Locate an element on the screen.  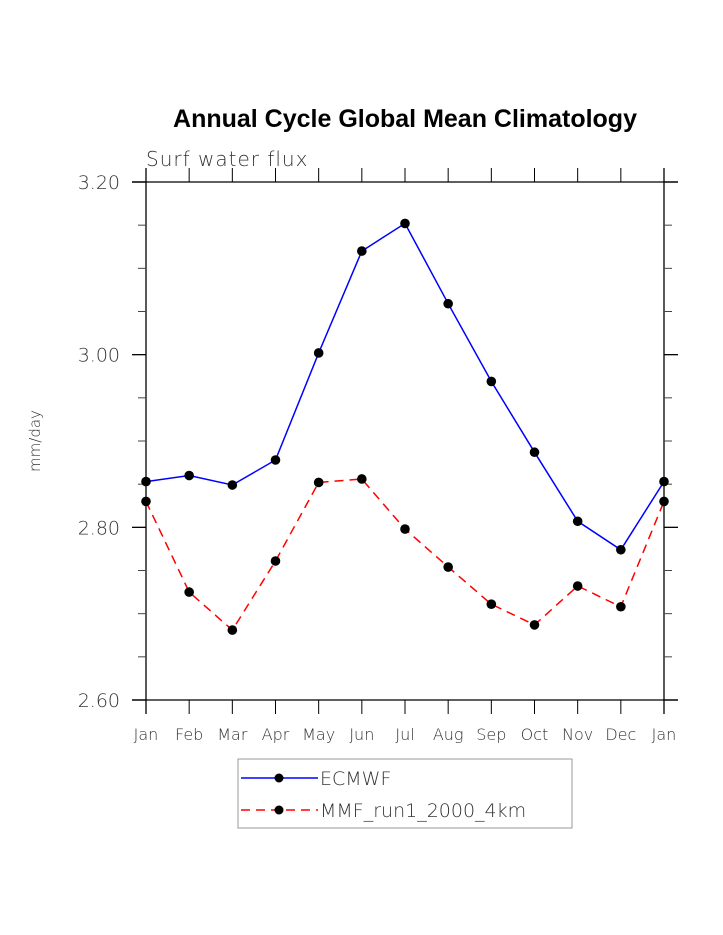
y-tick-label: 2.80 is located at coordinates (99, 528).